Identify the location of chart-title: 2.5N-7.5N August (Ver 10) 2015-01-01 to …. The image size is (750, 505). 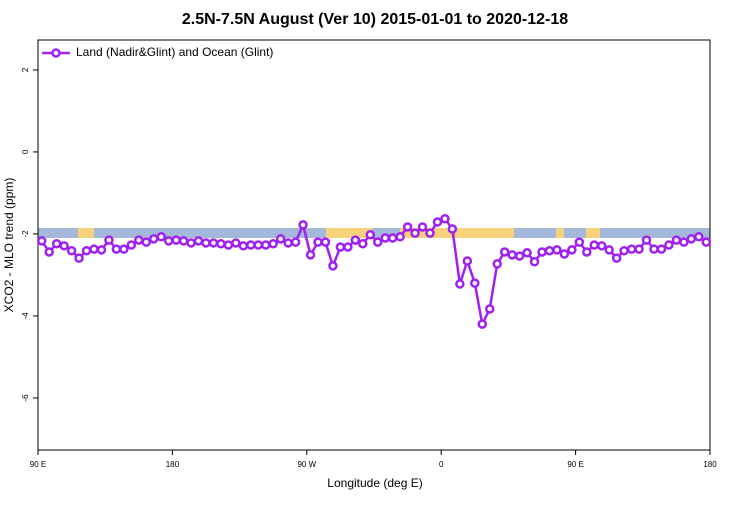
(375, 19).